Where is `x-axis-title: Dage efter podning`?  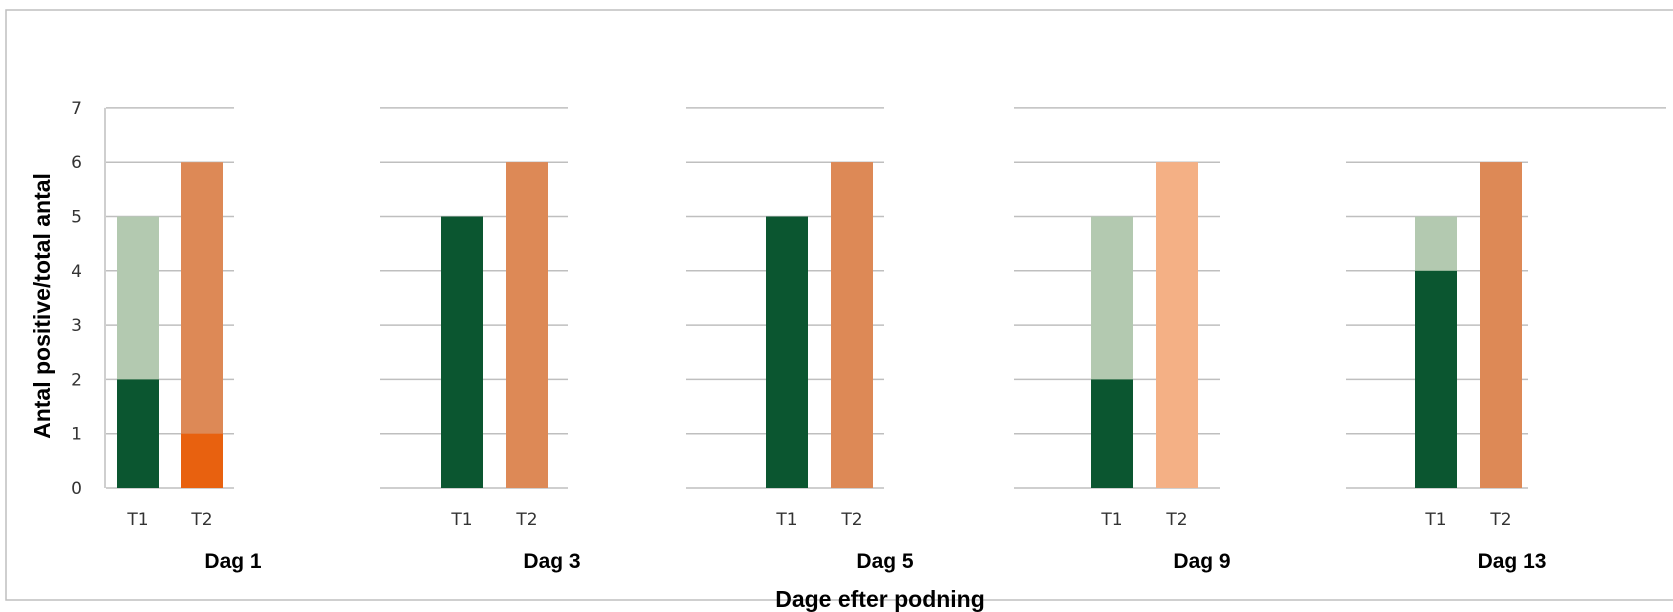
x-axis-title: Dage efter podning is located at coordinates (880, 599).